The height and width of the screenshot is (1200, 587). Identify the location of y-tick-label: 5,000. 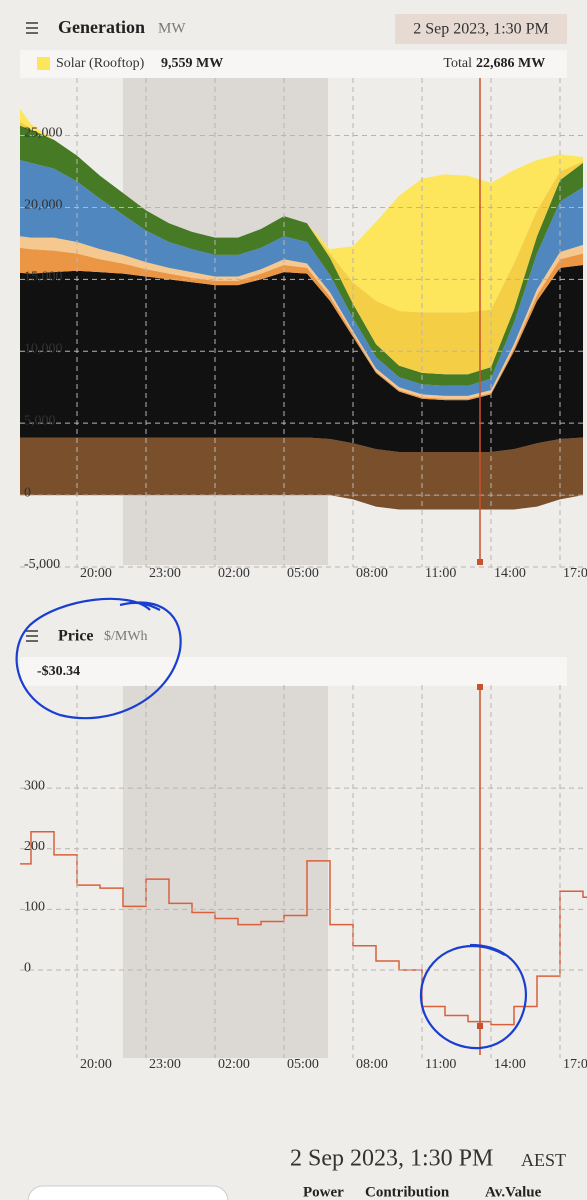
(40, 420).